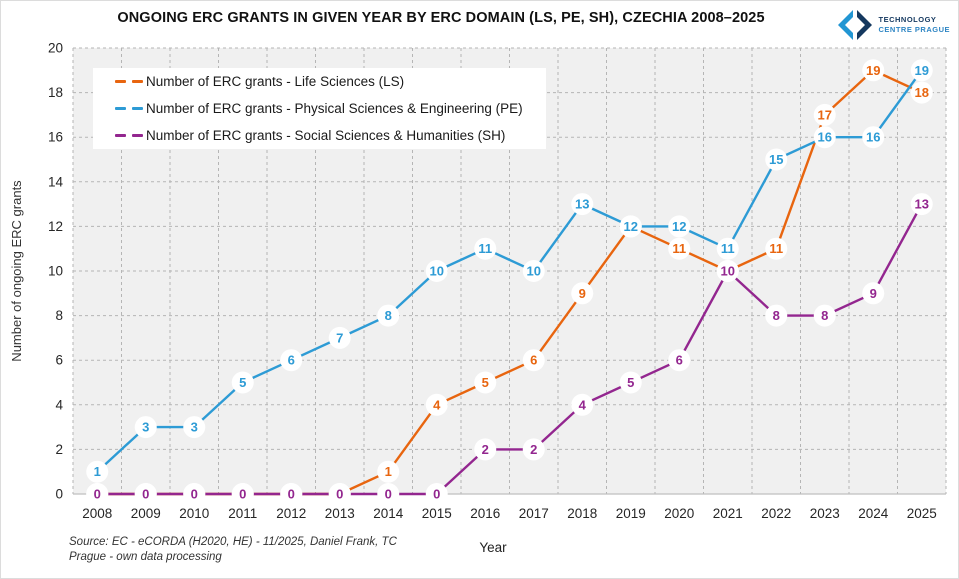 Image resolution: width=959 pixels, height=579 pixels. Describe the element at coordinates (873, 293) in the screenshot. I see `data-point-label-sh: 9` at that location.